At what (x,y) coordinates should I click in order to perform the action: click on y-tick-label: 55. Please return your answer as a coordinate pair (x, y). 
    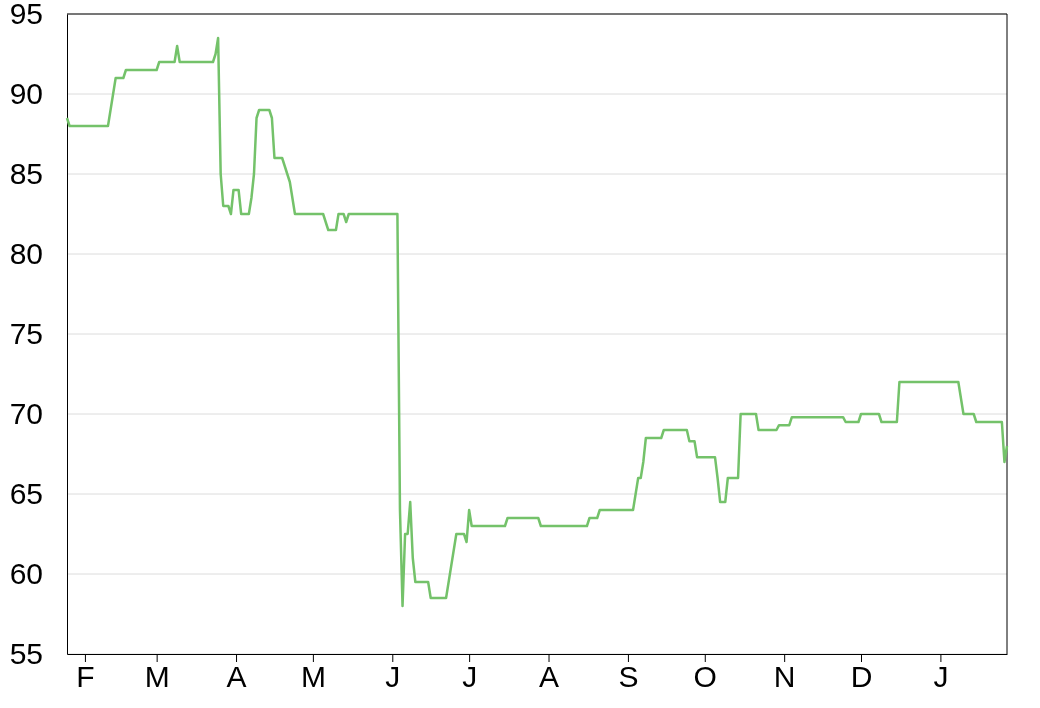
    Looking at the image, I should click on (26, 654).